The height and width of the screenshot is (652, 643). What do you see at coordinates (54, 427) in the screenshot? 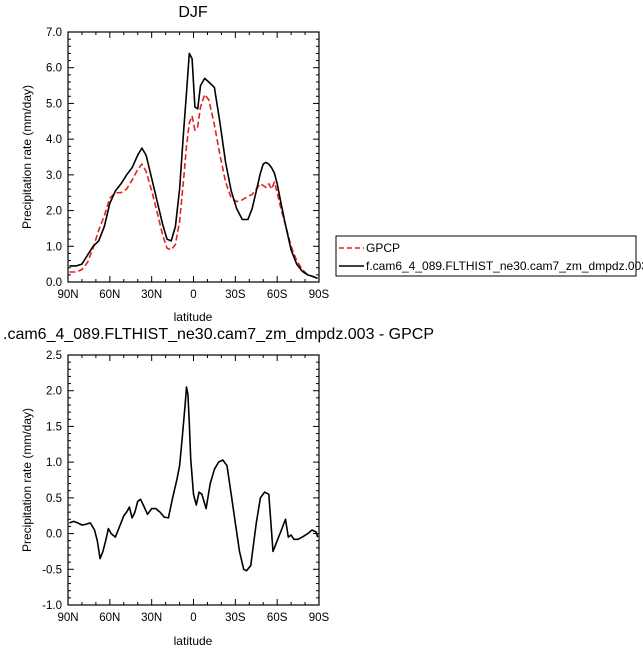
I see `y-tick-label: 1.5` at bounding box center [54, 427].